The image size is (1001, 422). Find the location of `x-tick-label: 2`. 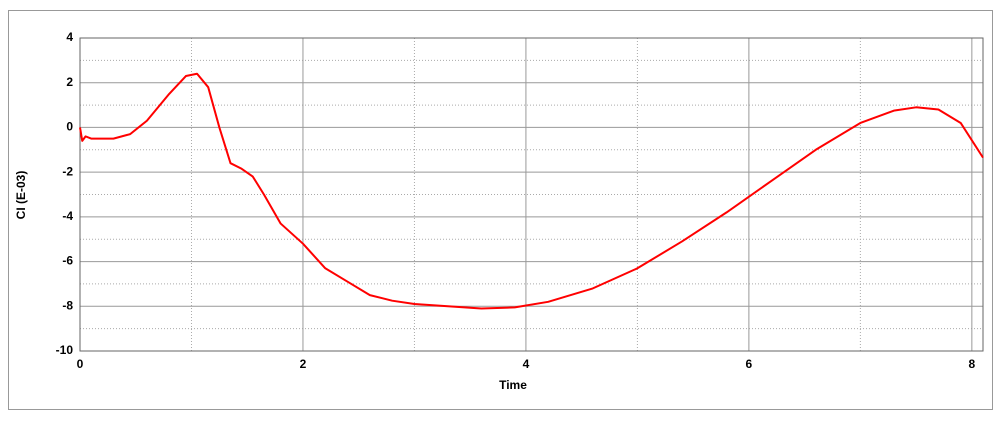

x-tick-label: 2 is located at coordinates (303, 364).